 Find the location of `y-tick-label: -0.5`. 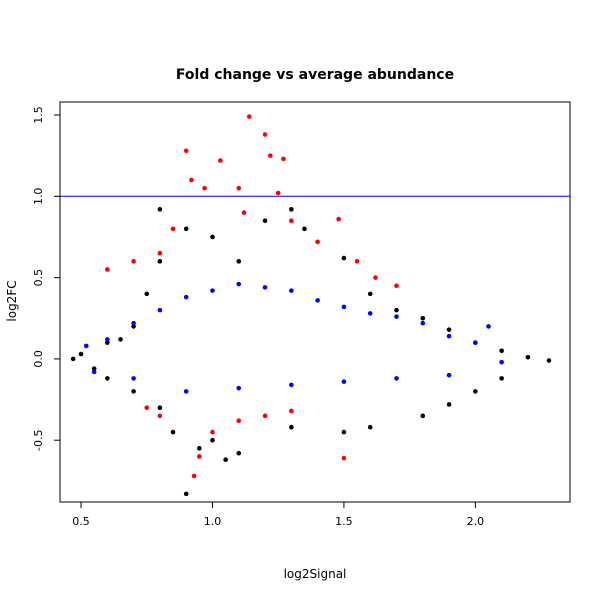

y-tick-label: -0.5 is located at coordinates (38, 439).